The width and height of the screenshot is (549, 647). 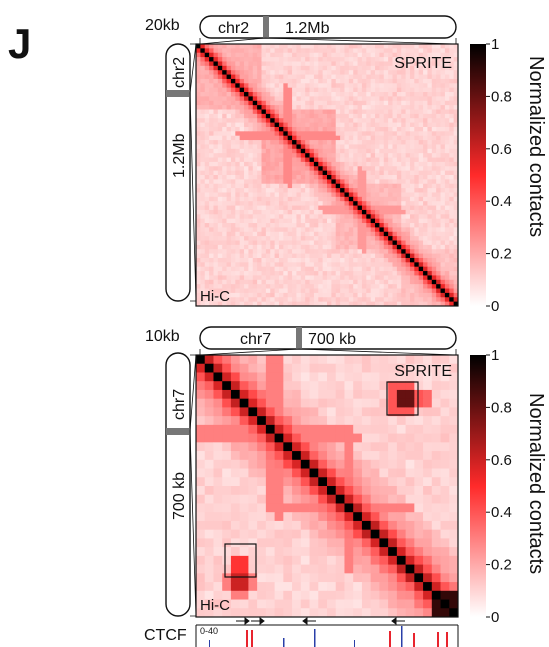 I want to click on ctcf-label: CTCF, so click(x=165, y=635).